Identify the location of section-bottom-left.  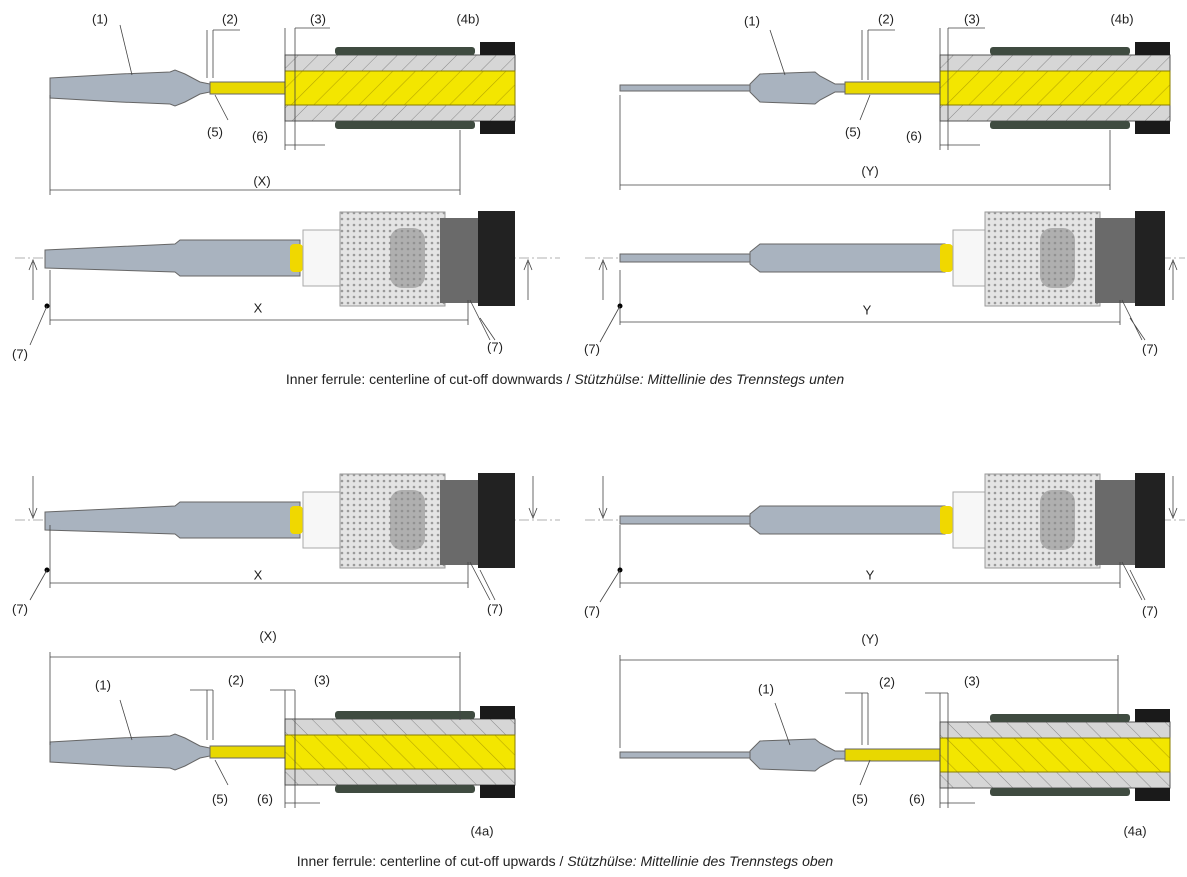
(282, 730).